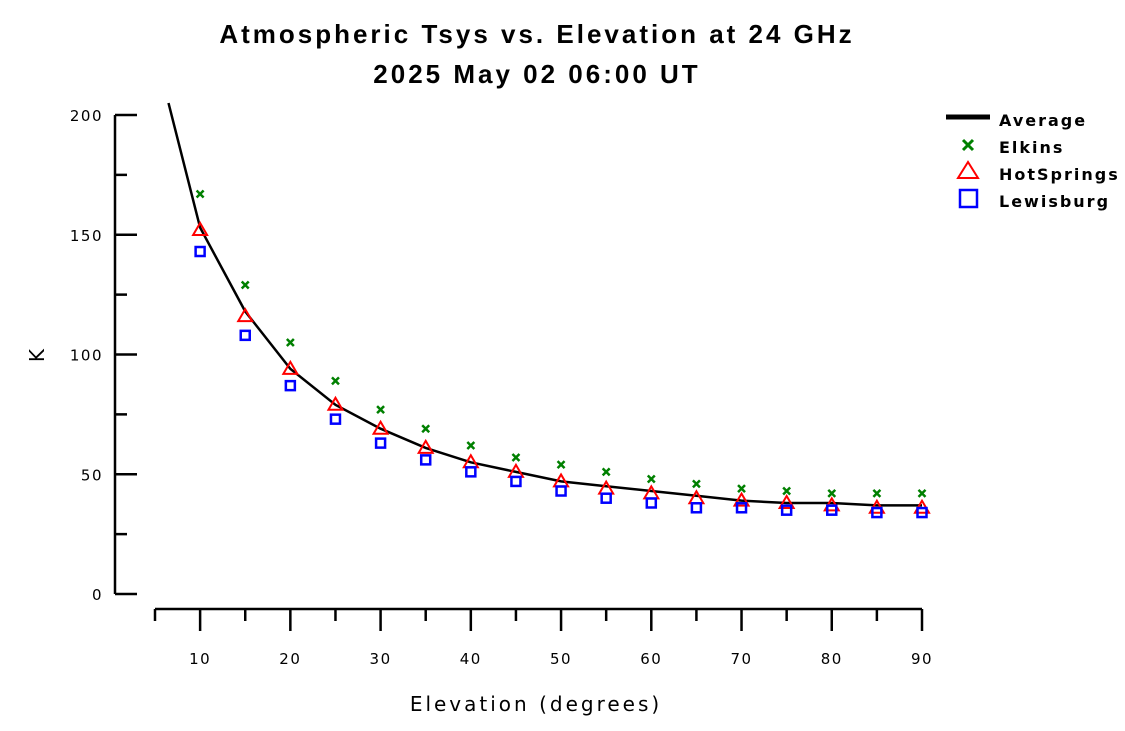  What do you see at coordinates (1059, 174) in the screenshot?
I see `legend-label-hotsprings: HotSprings` at bounding box center [1059, 174].